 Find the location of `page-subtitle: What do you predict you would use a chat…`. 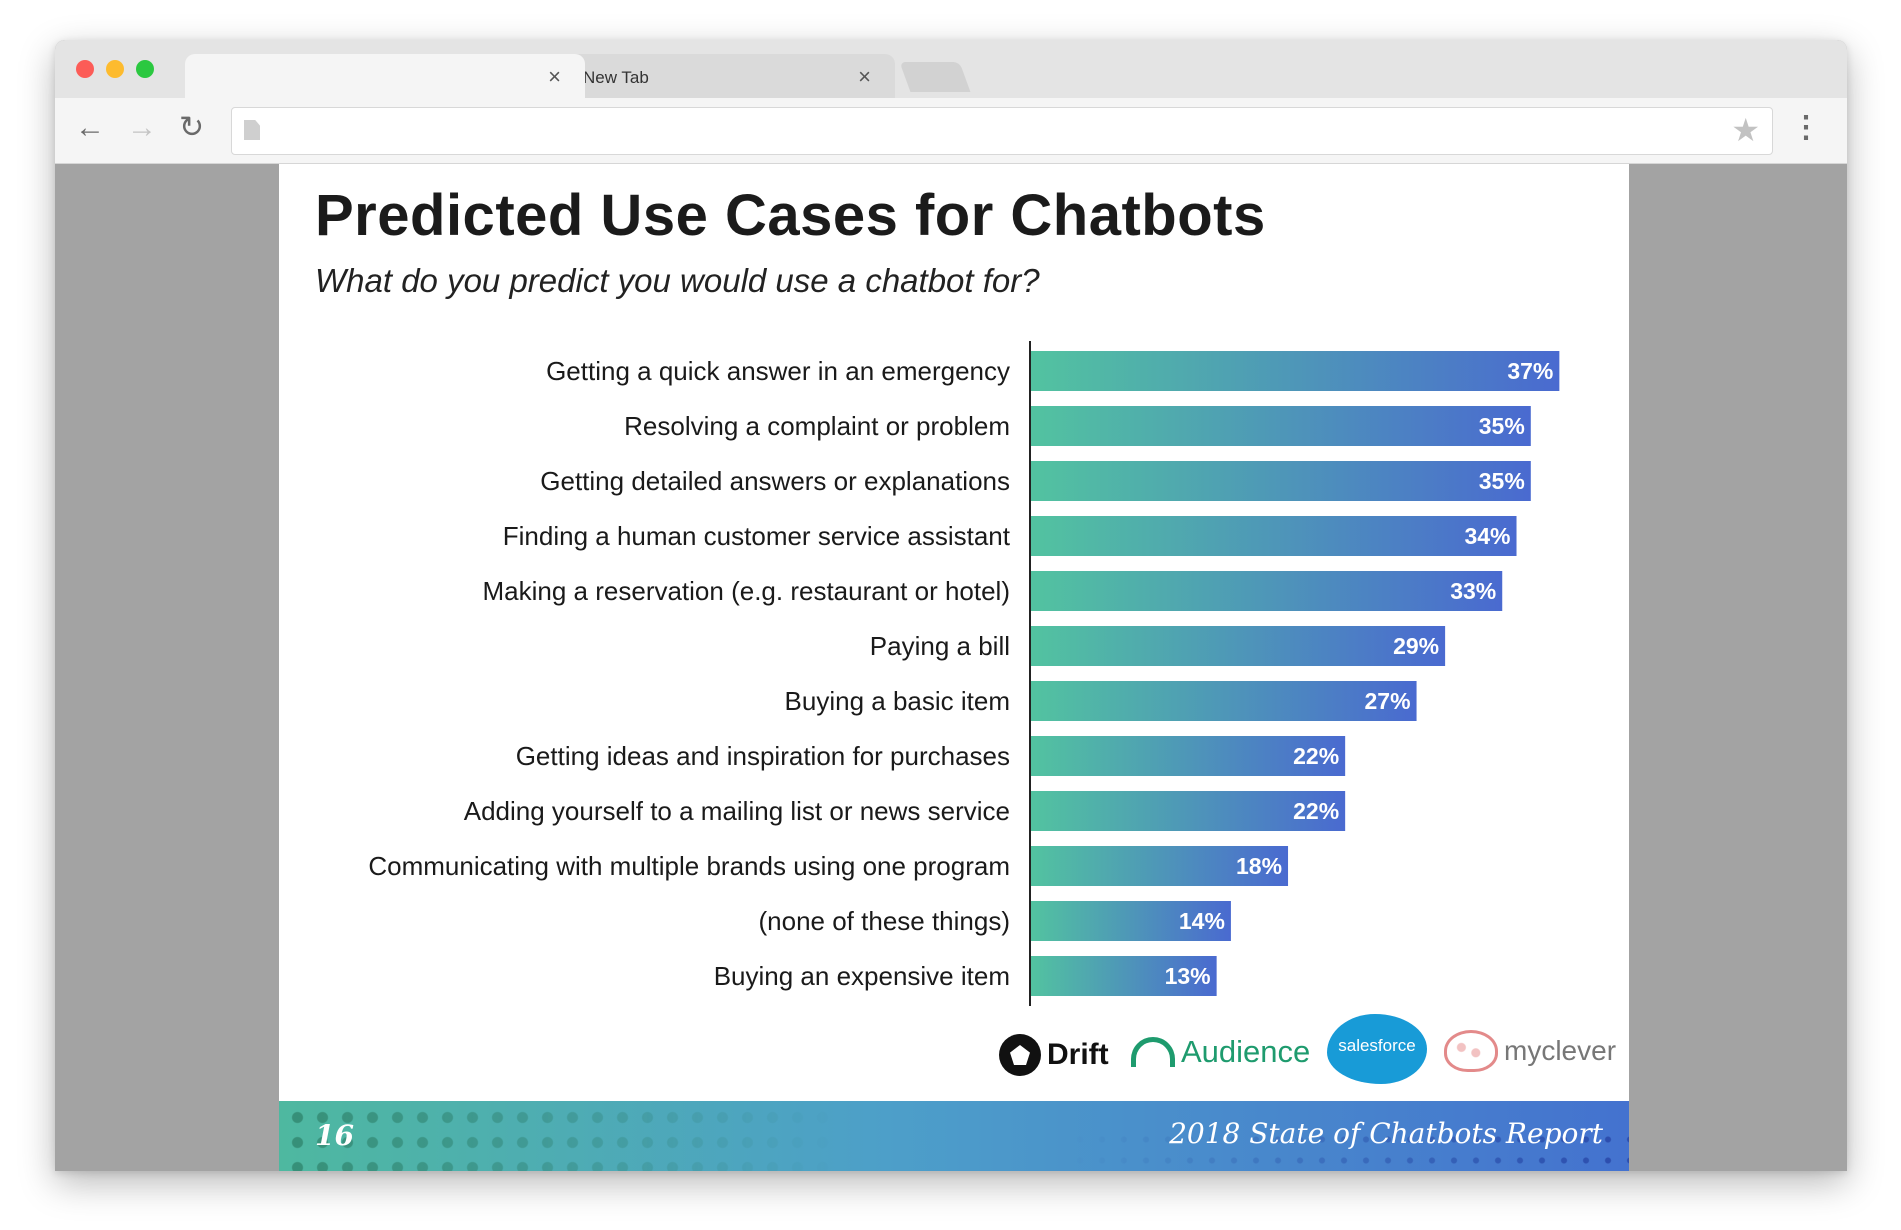

page-subtitle: What do you predict you would use a chat… is located at coordinates (677, 280).